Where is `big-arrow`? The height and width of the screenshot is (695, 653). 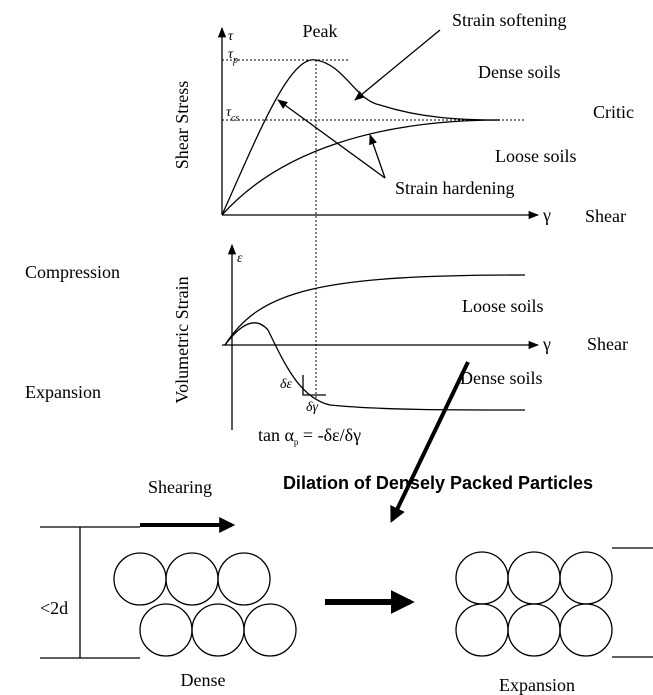 big-arrow is located at coordinates (430, 442).